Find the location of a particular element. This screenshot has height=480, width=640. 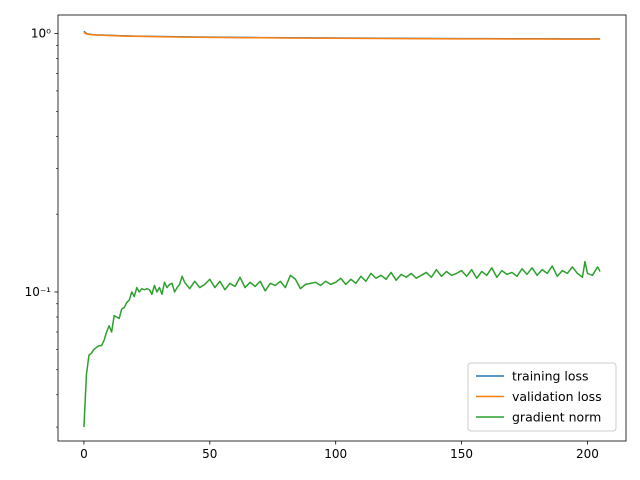

legend-box is located at coordinates (542, 397).